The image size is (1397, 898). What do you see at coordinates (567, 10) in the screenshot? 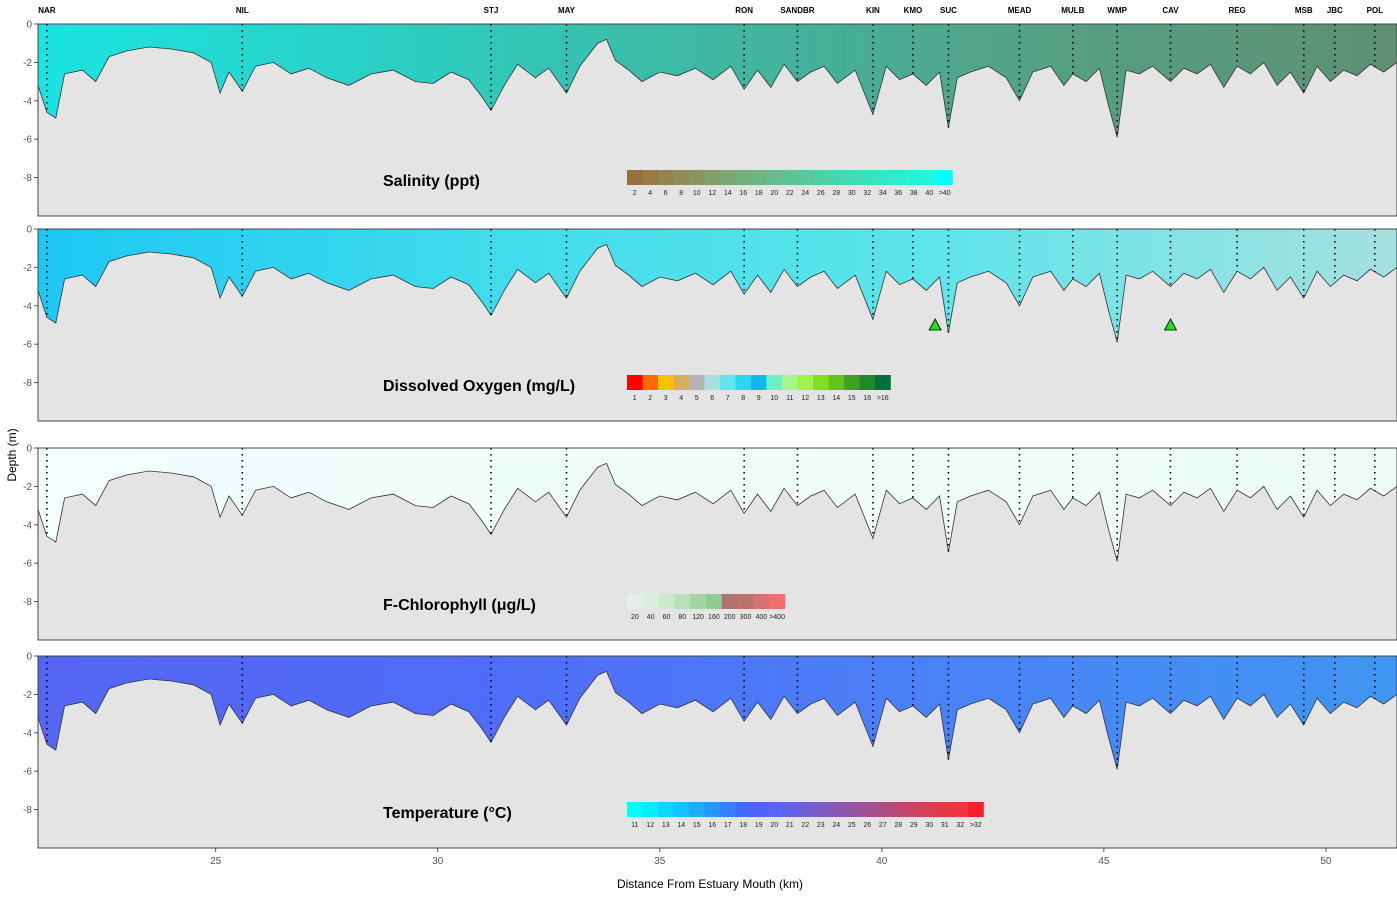
I see `station-label: MAY` at bounding box center [567, 10].